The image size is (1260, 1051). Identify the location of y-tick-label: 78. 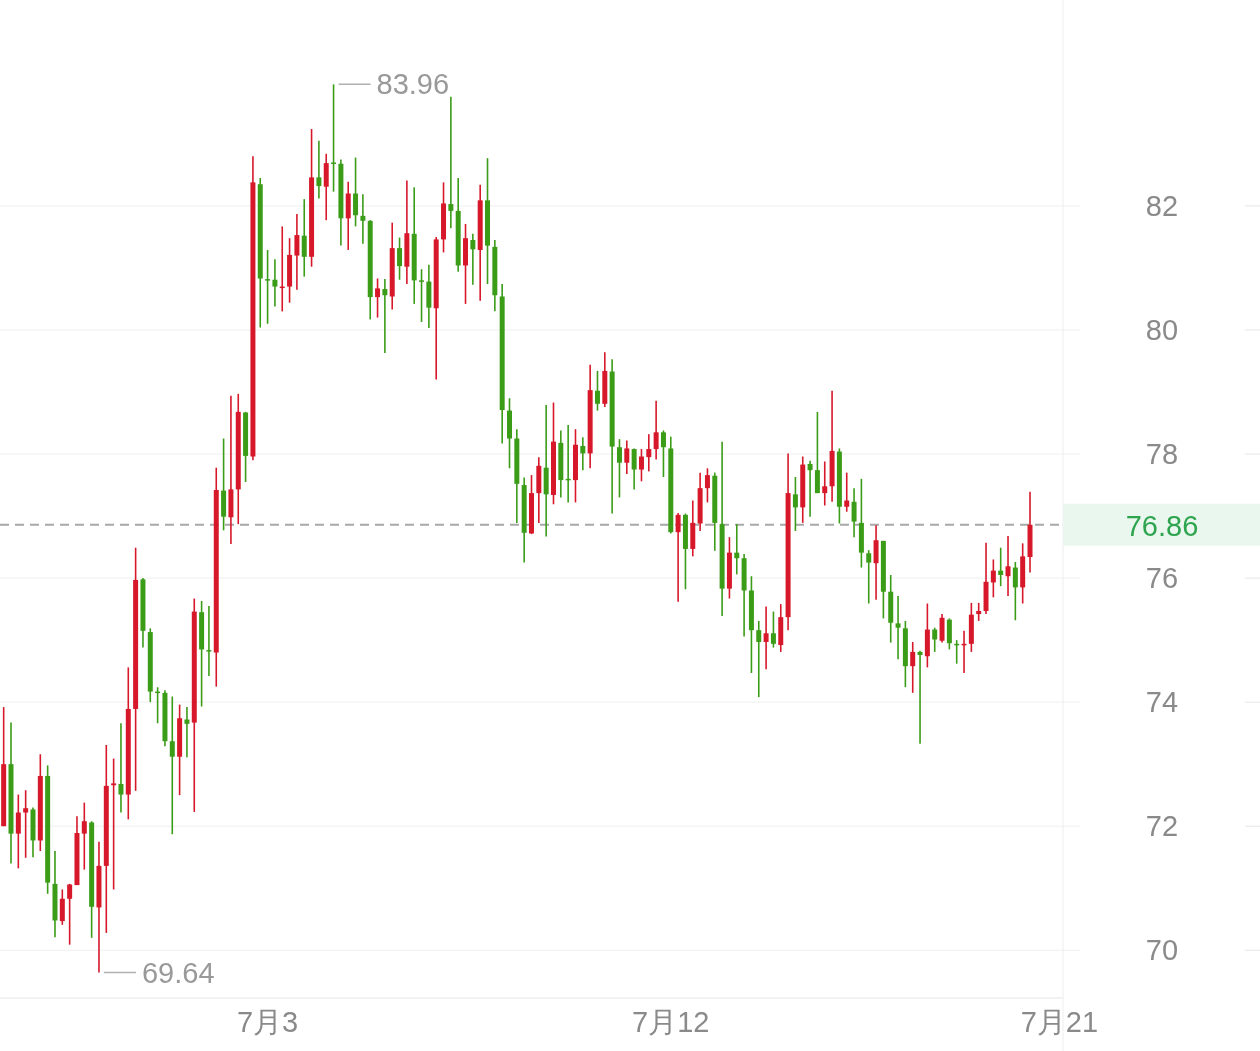
(1162, 454).